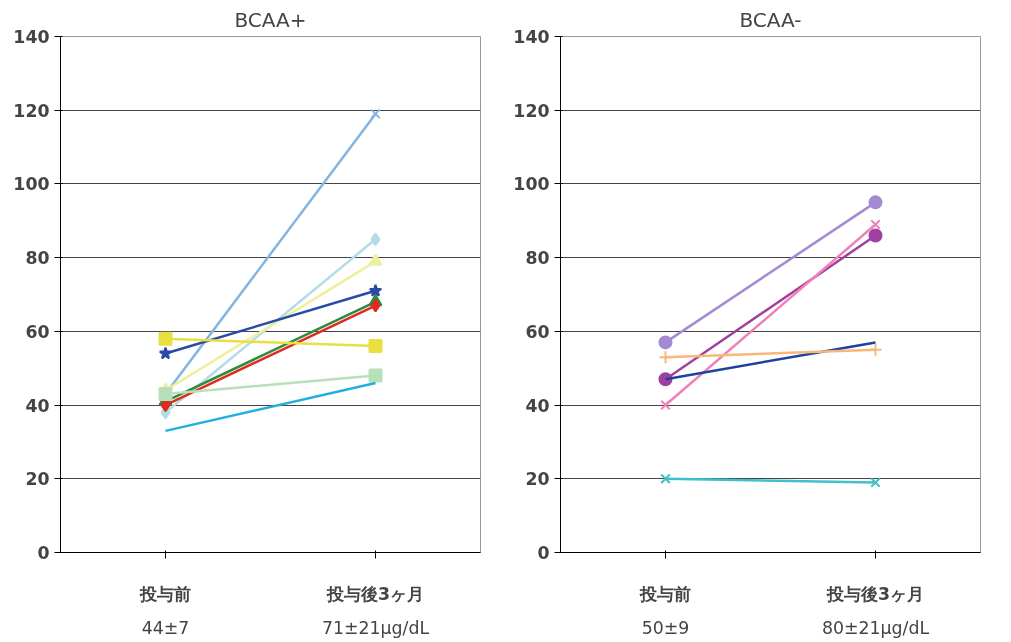 The width and height of the screenshot is (1011, 642). I want to click on text: 71±21μg/dL, so click(375, 627).